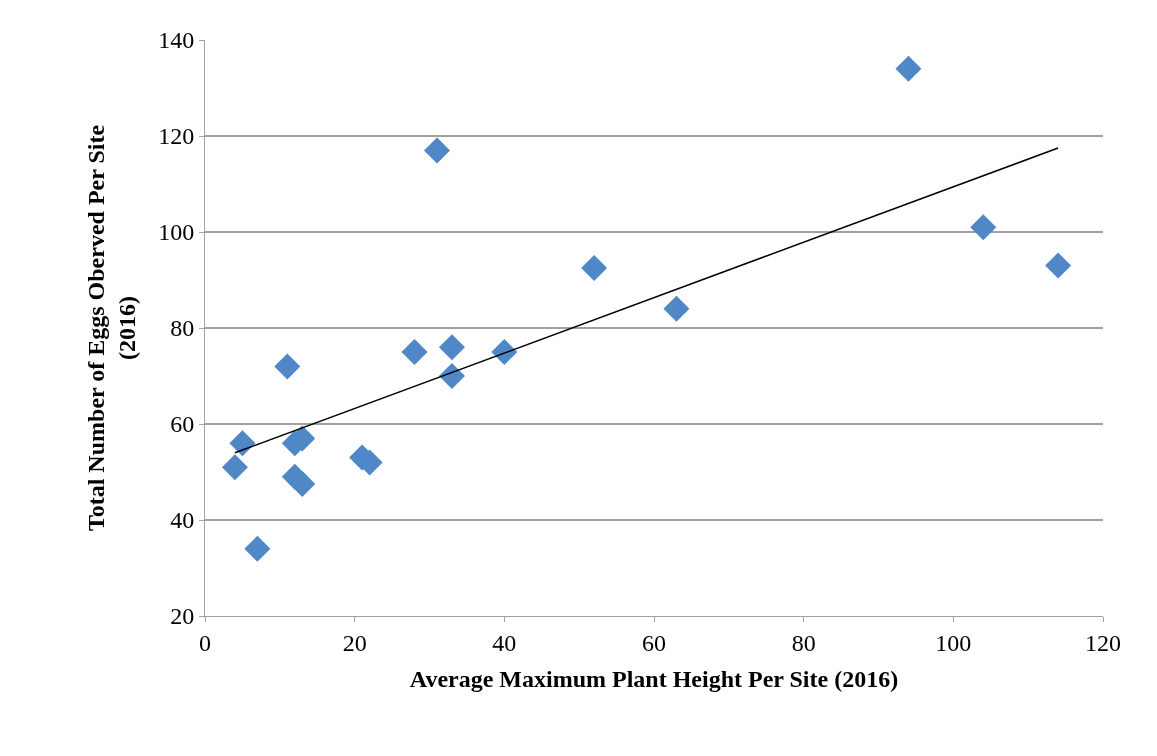  I want to click on y-tick-label: 100, so click(176, 232).